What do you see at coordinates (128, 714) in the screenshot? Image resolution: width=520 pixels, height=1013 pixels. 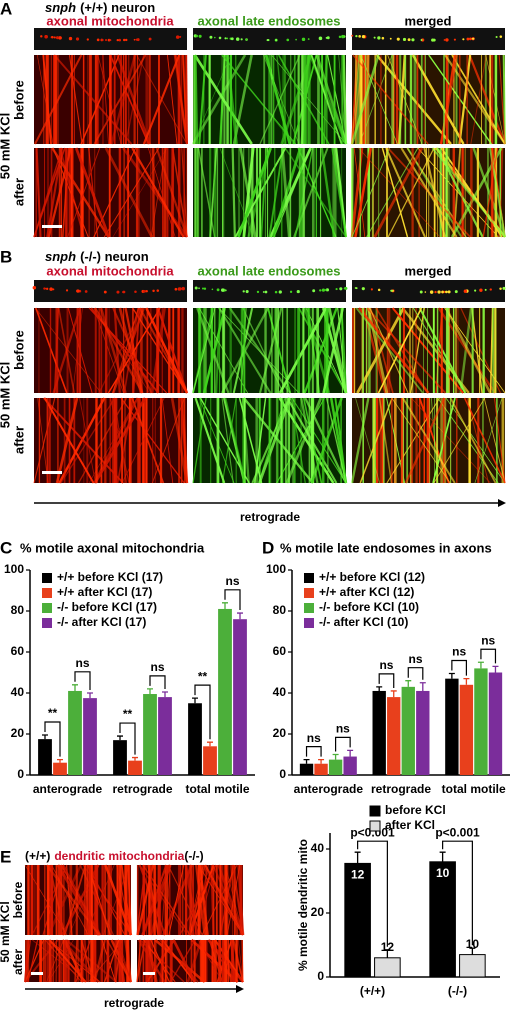 I see `significance-label: **` at bounding box center [128, 714].